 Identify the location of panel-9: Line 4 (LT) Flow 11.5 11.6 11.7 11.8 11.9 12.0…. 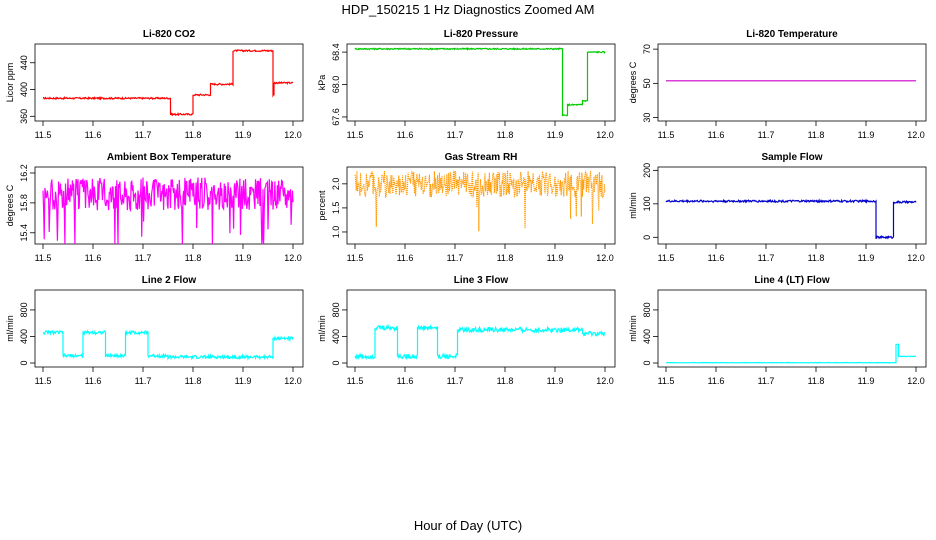
(777, 330).